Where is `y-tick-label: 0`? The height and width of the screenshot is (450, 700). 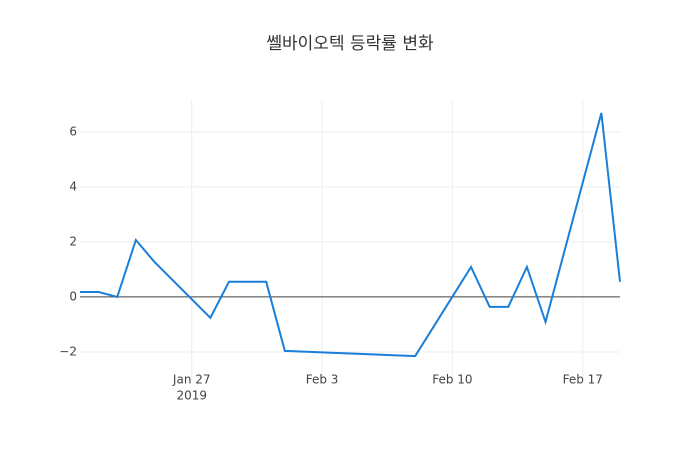
y-tick-label: 0 is located at coordinates (73, 296).